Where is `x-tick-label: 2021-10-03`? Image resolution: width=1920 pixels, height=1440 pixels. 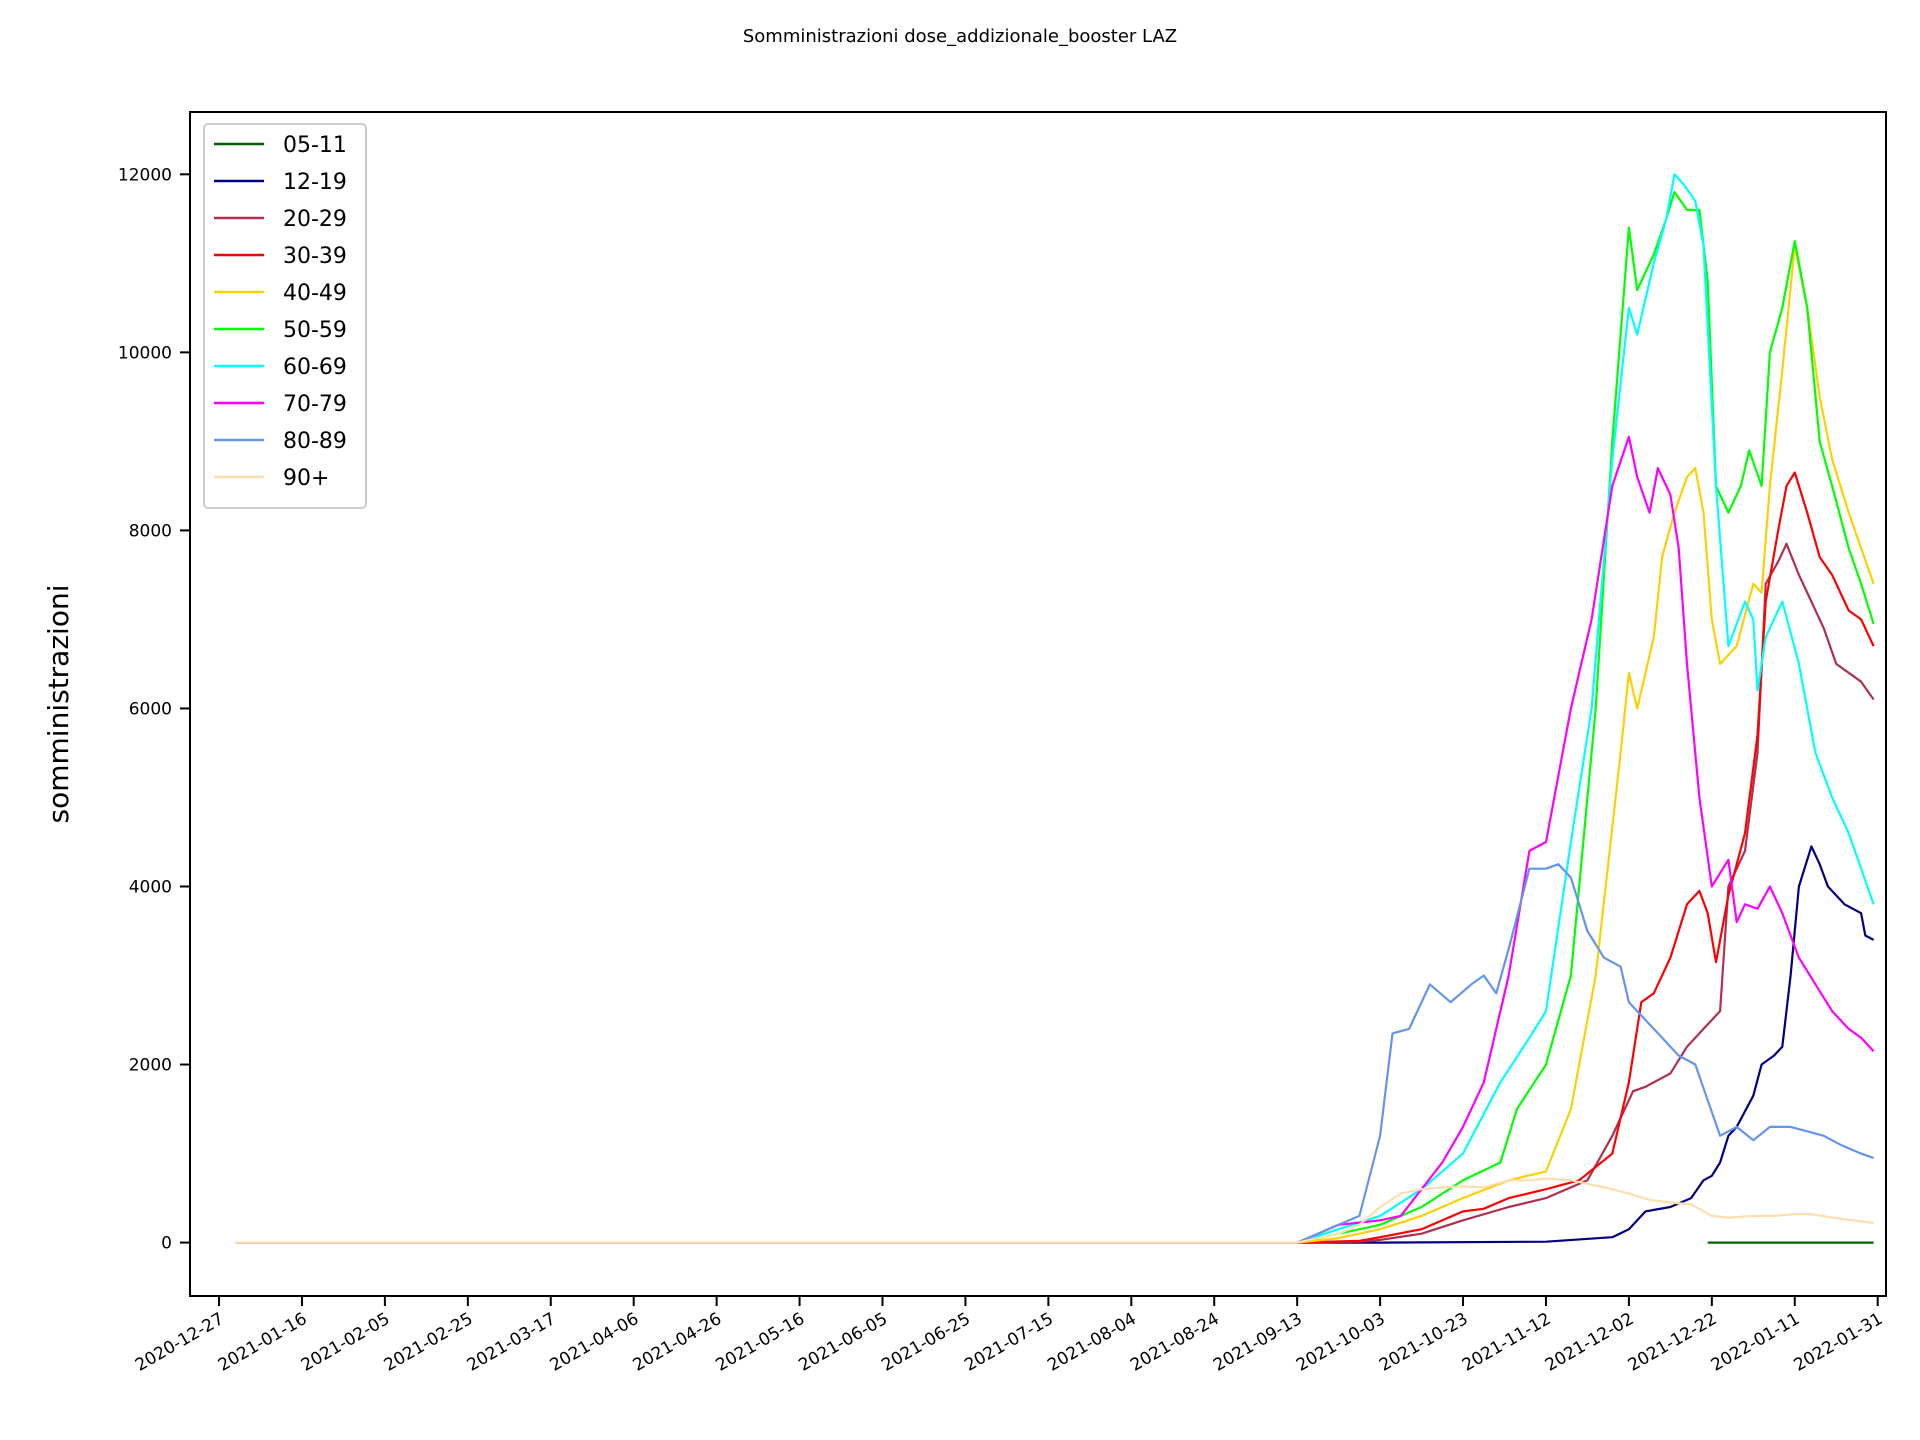 x-tick-label: 2021-10-03 is located at coordinates (1341, 1342).